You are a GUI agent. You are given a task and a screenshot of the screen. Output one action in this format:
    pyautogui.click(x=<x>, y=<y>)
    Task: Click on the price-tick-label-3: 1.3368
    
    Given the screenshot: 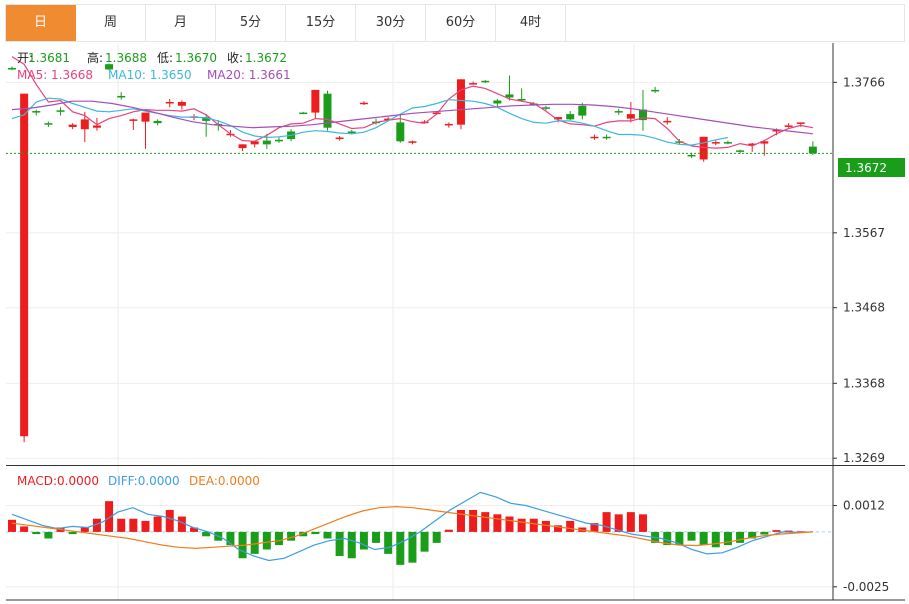 What is the action you would take?
    pyautogui.click(x=864, y=383)
    